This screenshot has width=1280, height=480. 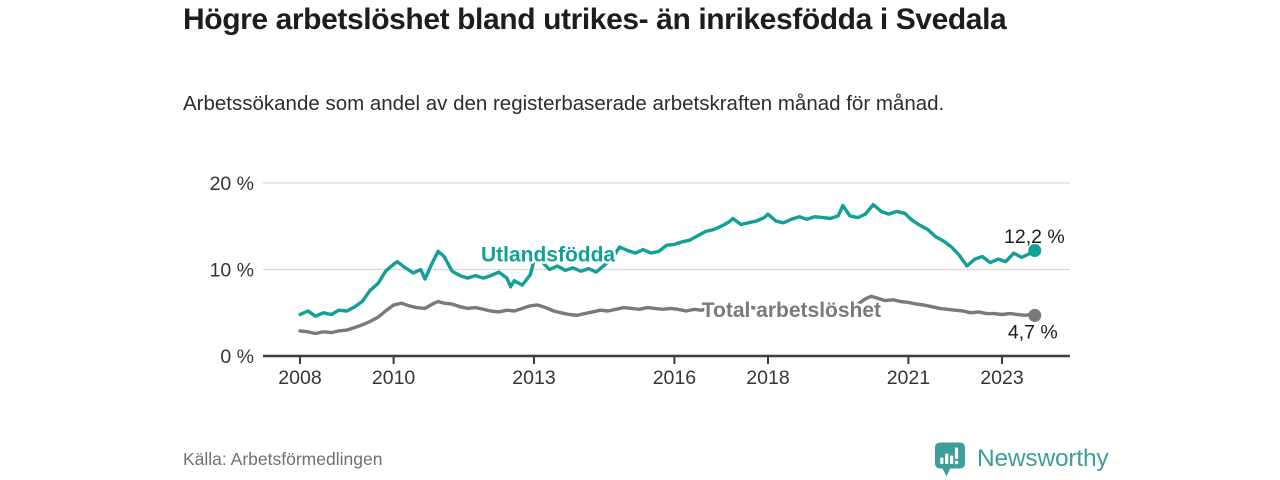 What do you see at coordinates (908, 378) in the screenshot?
I see `x-tick-label: 2021` at bounding box center [908, 378].